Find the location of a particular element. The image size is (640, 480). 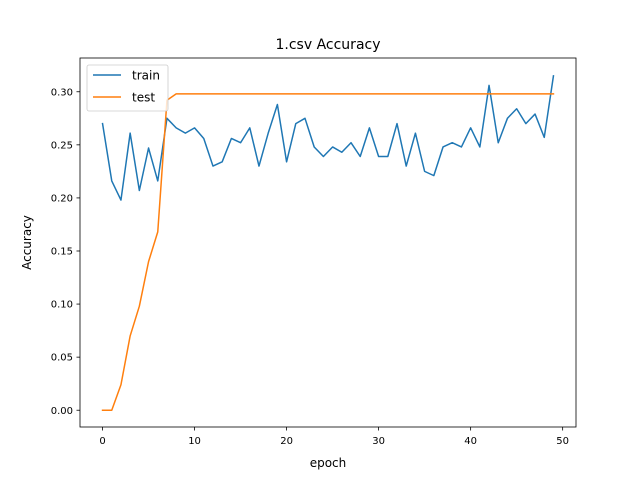

x-axis-ticks: 0 10 20 30 40 50 is located at coordinates (334, 437).